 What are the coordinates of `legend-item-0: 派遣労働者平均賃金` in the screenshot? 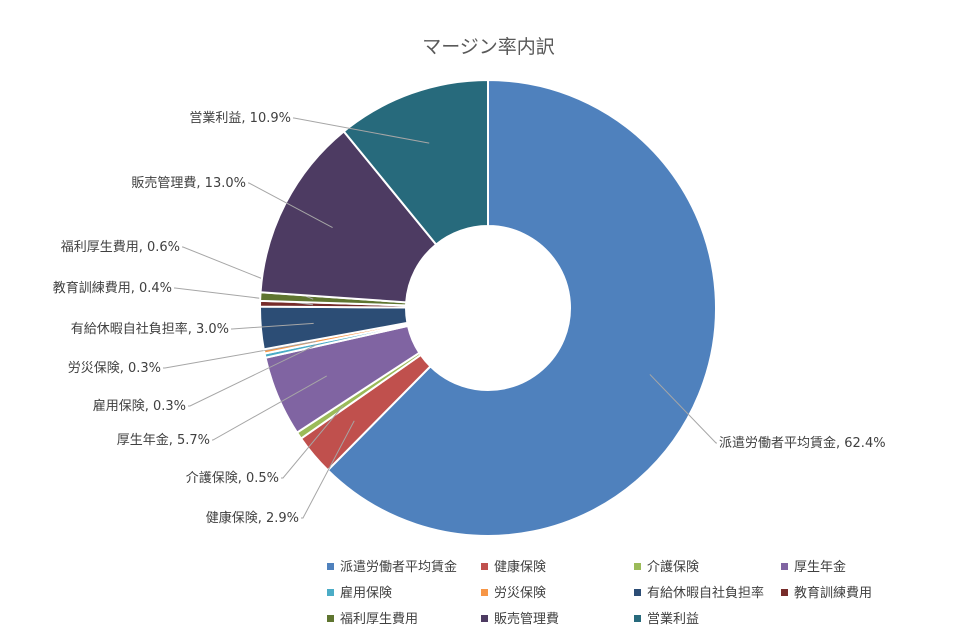 It's located at (392, 565).